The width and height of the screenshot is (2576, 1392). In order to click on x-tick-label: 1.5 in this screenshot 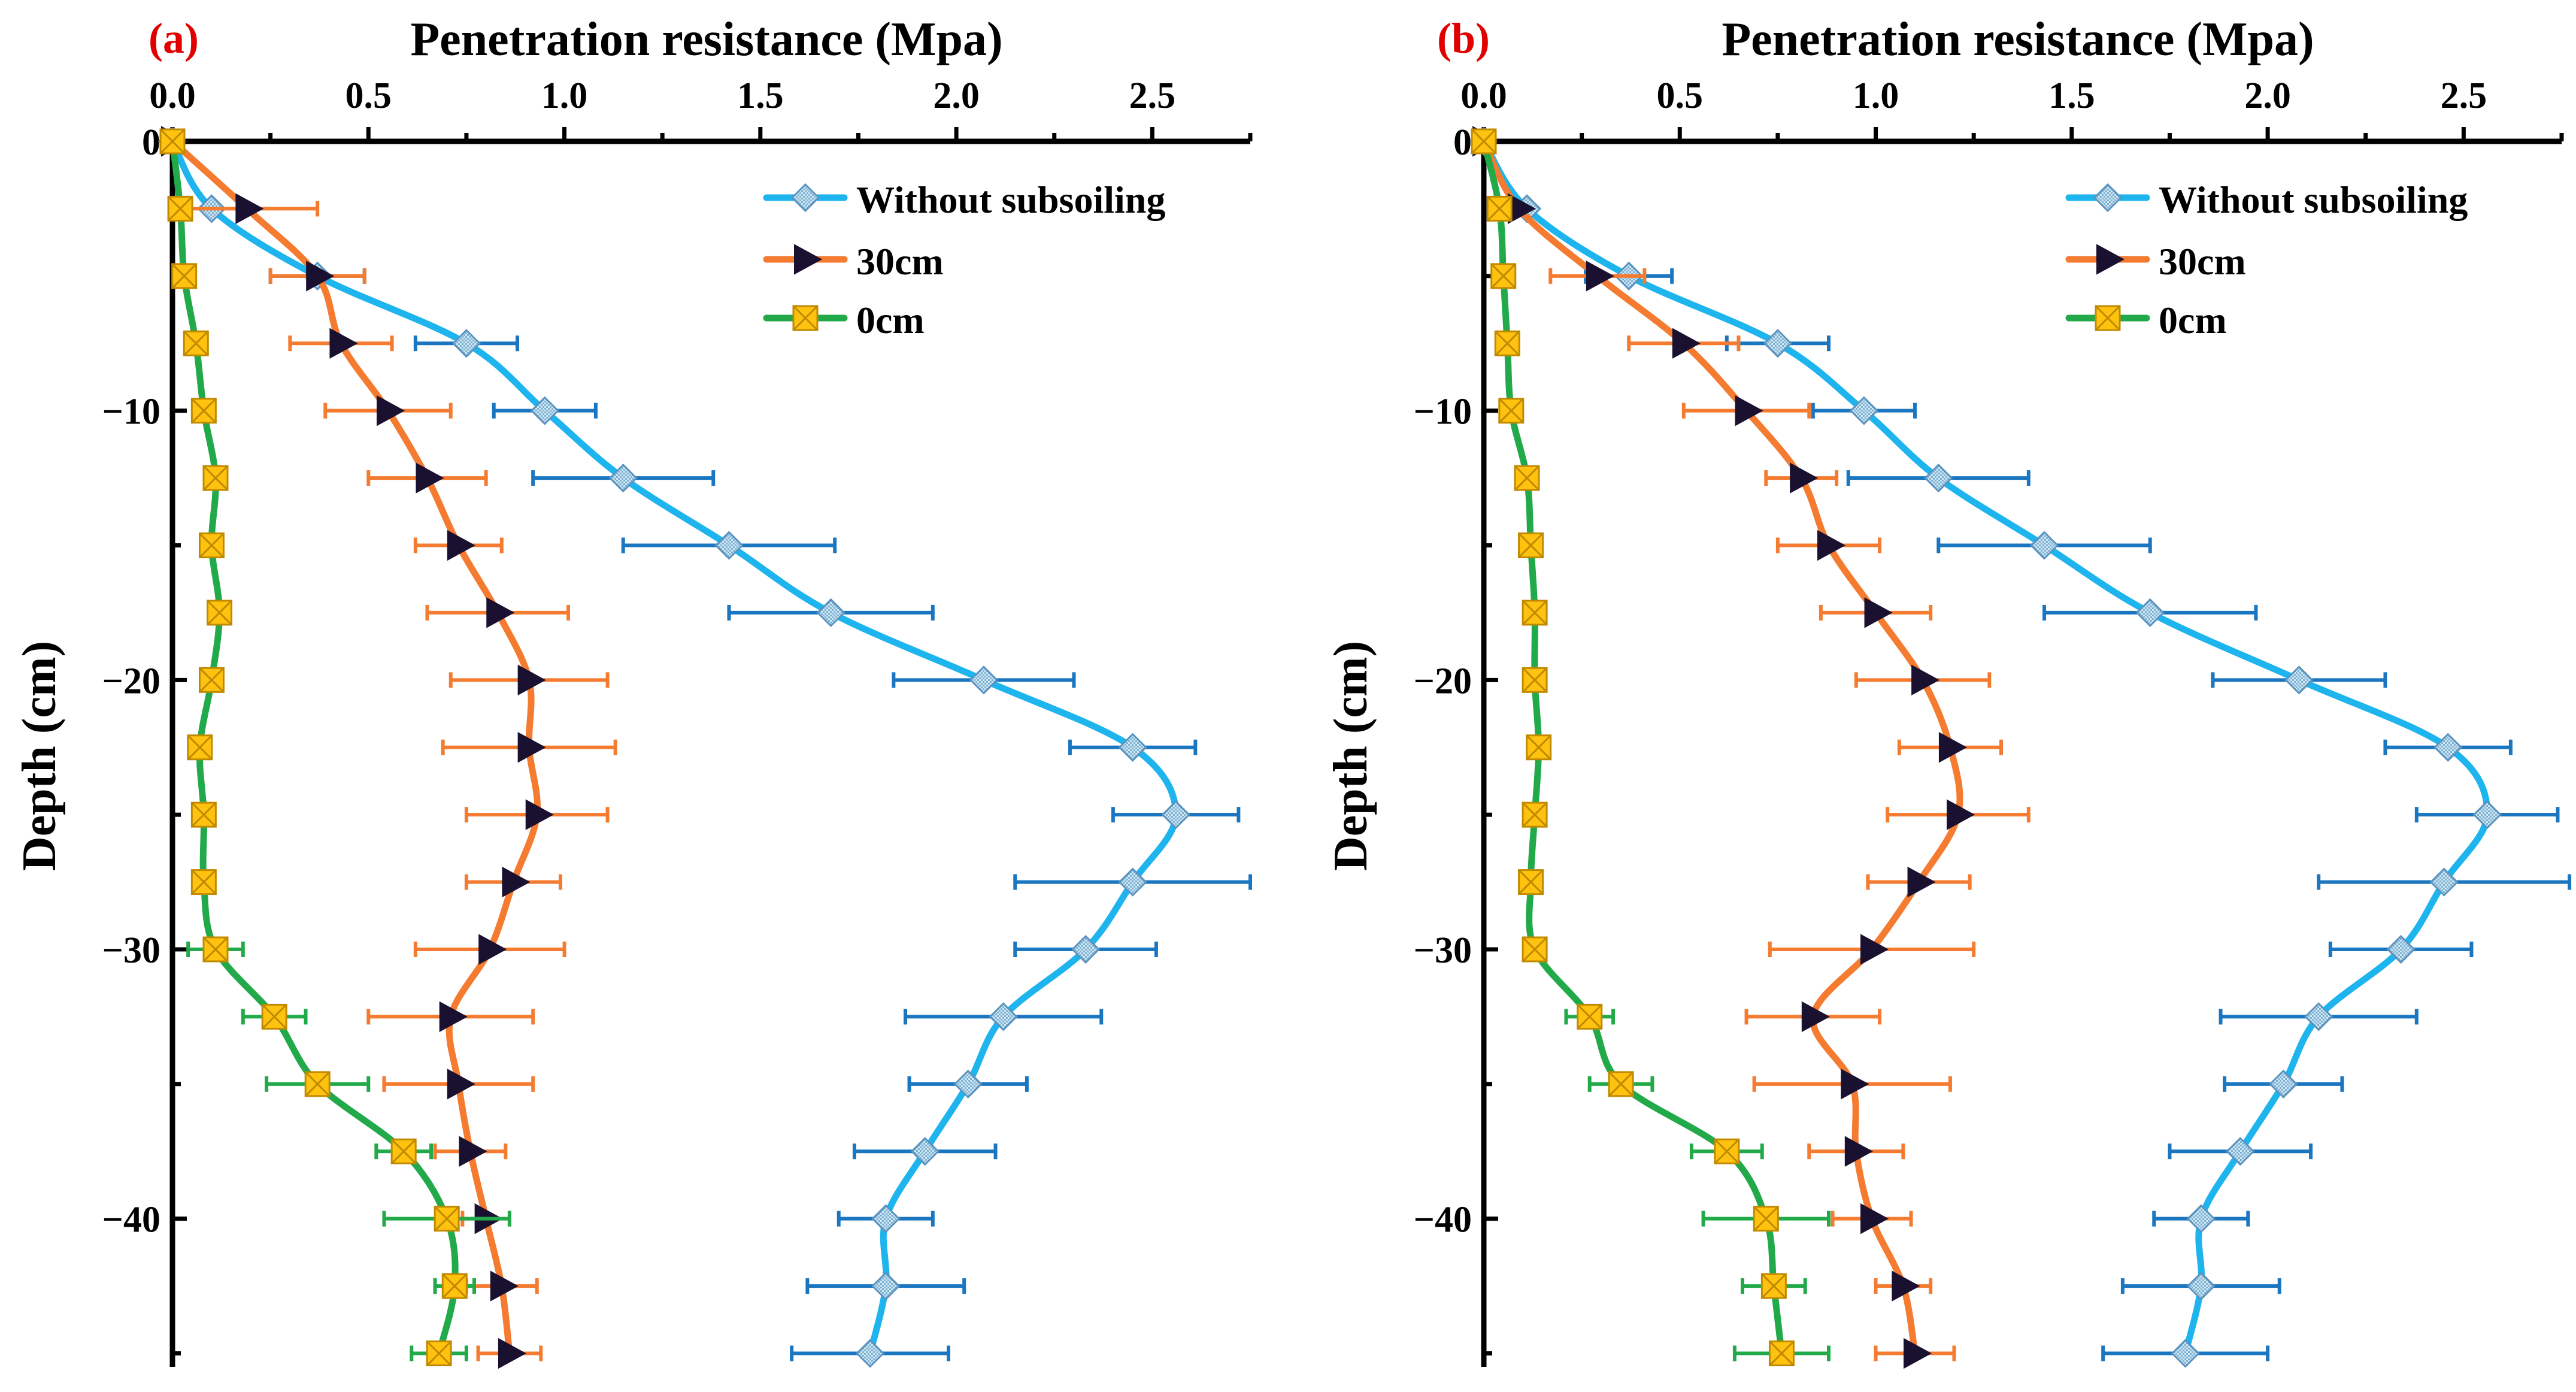, I will do `click(2071, 95)`.